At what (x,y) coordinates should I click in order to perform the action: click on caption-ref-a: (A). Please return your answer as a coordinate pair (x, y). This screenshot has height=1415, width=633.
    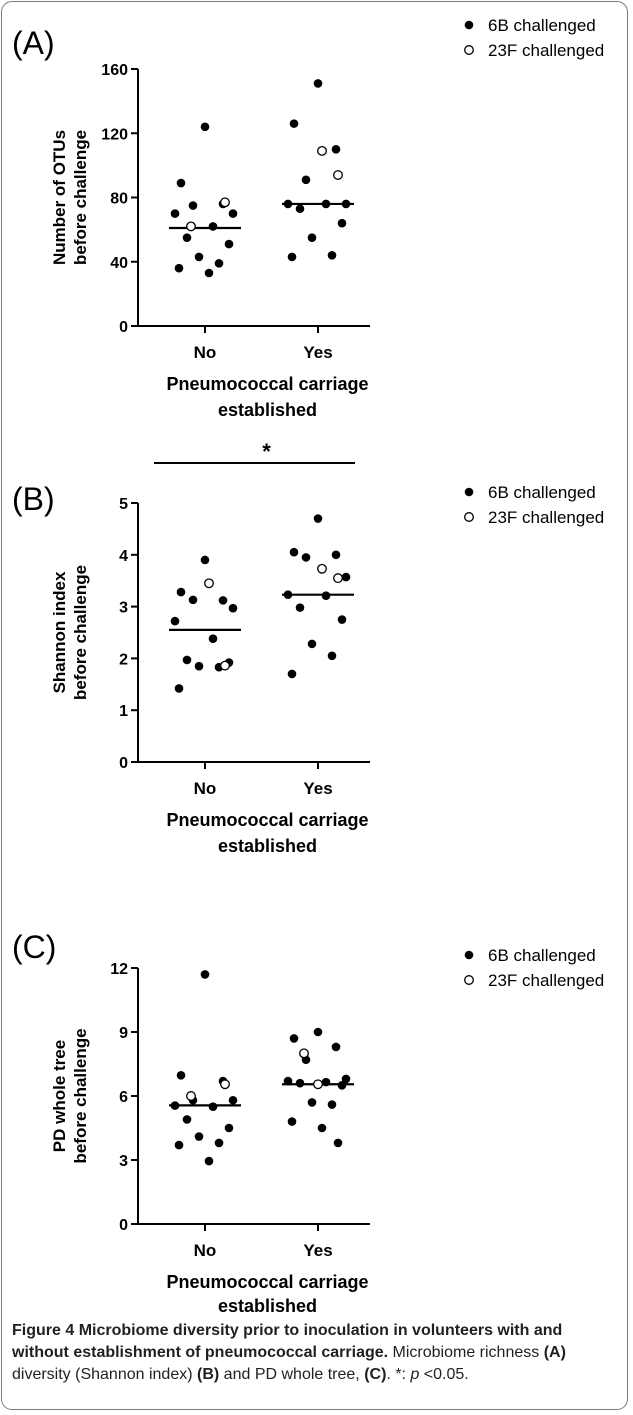
    Looking at the image, I should click on (554, 1352).